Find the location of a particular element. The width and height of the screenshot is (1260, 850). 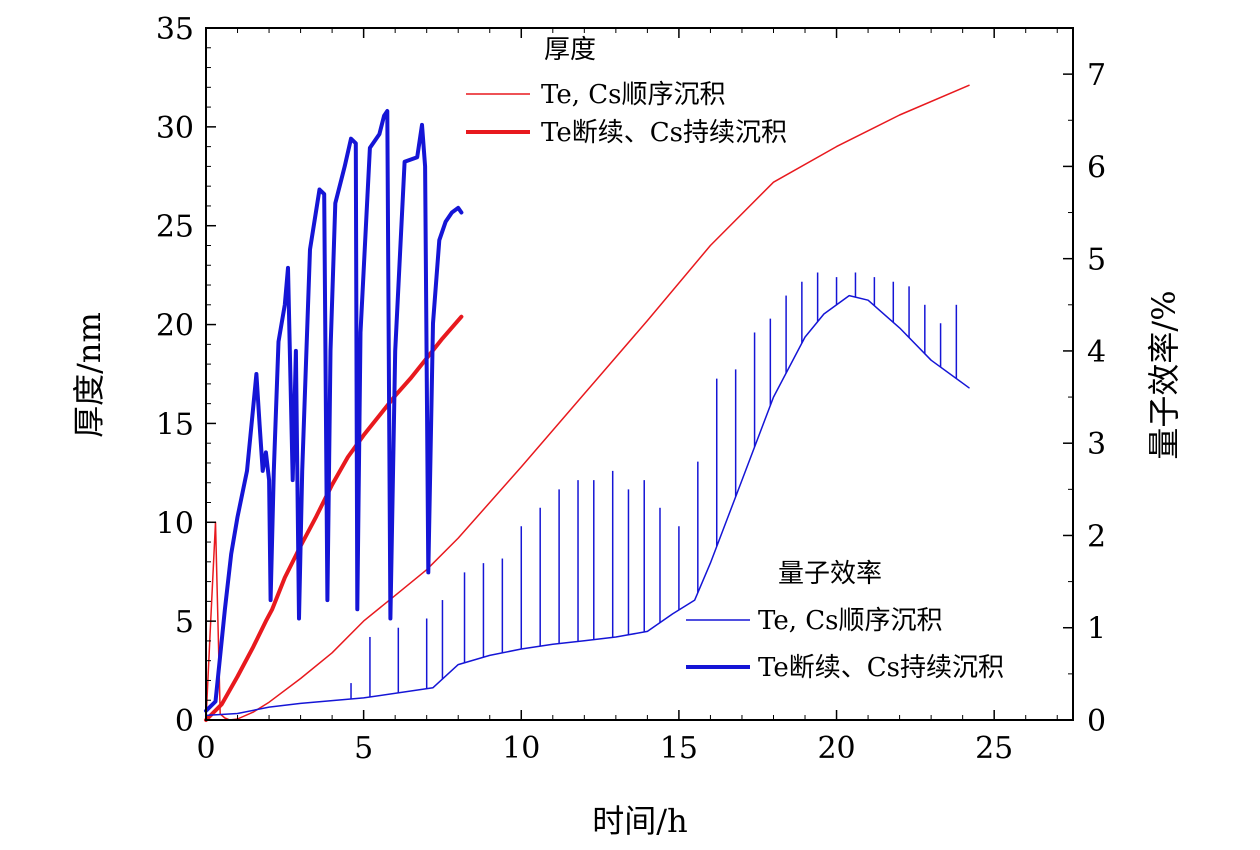

x-tick-label: 20 is located at coordinates (836, 748).